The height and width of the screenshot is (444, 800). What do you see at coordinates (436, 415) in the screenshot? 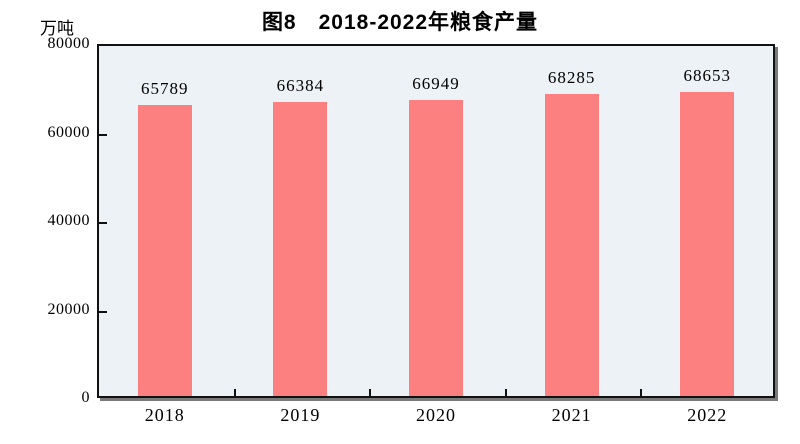
I see `x-axis-label: 2020` at bounding box center [436, 415].